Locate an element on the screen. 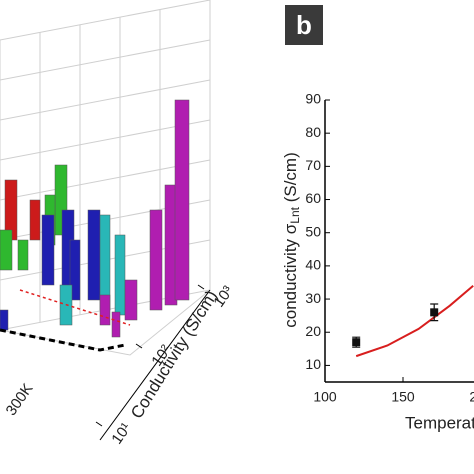  y-tick-label: 40 is located at coordinates (313, 265).